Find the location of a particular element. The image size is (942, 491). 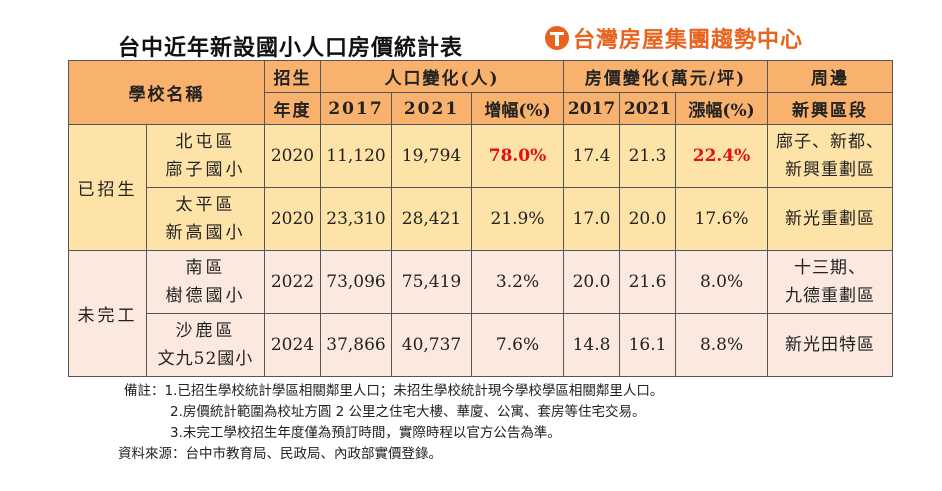

header: 台中近年新設國小人口房價統計表 台灣房屋集團趨勢中心 is located at coordinates (471, 30).